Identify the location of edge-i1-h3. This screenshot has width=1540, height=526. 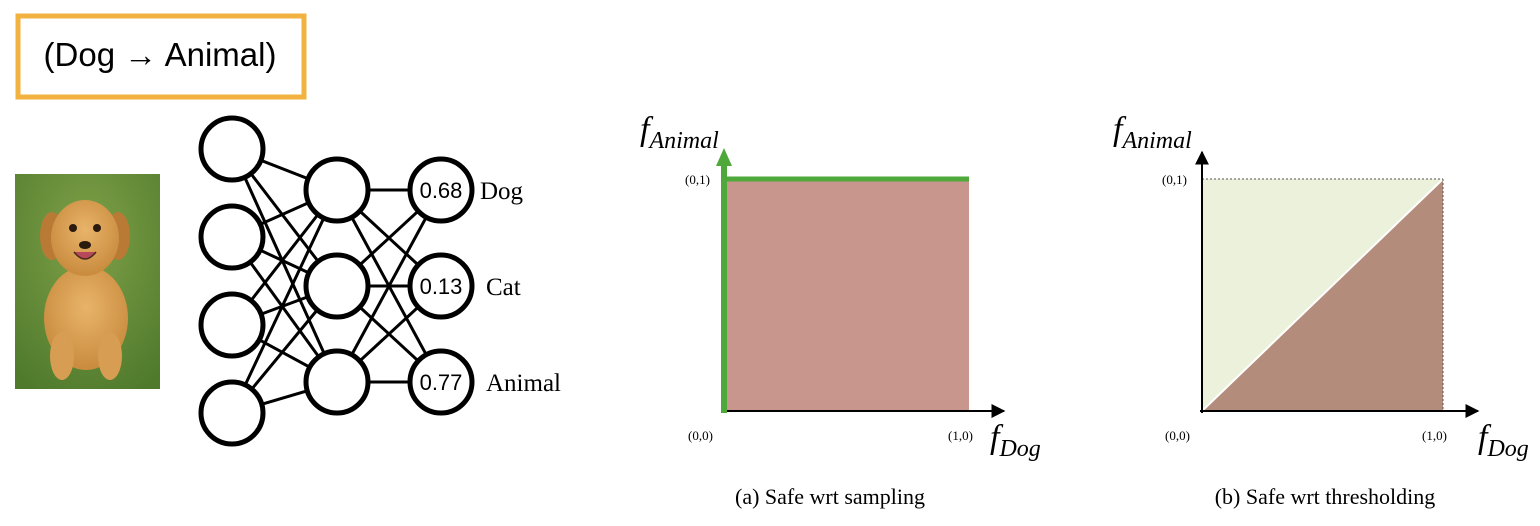
(284, 265).